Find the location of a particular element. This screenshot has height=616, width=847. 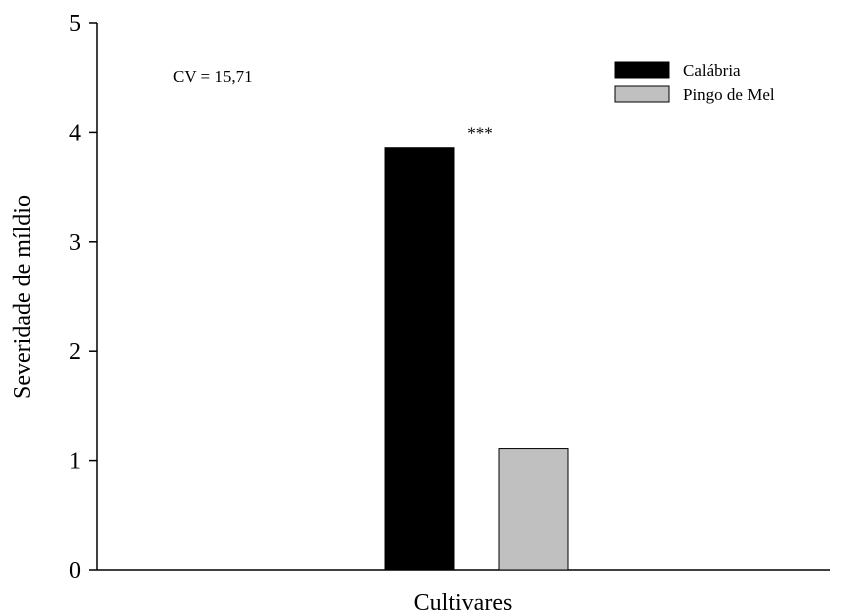

legend: Calábria Pingo de Mel is located at coordinates (694, 82).